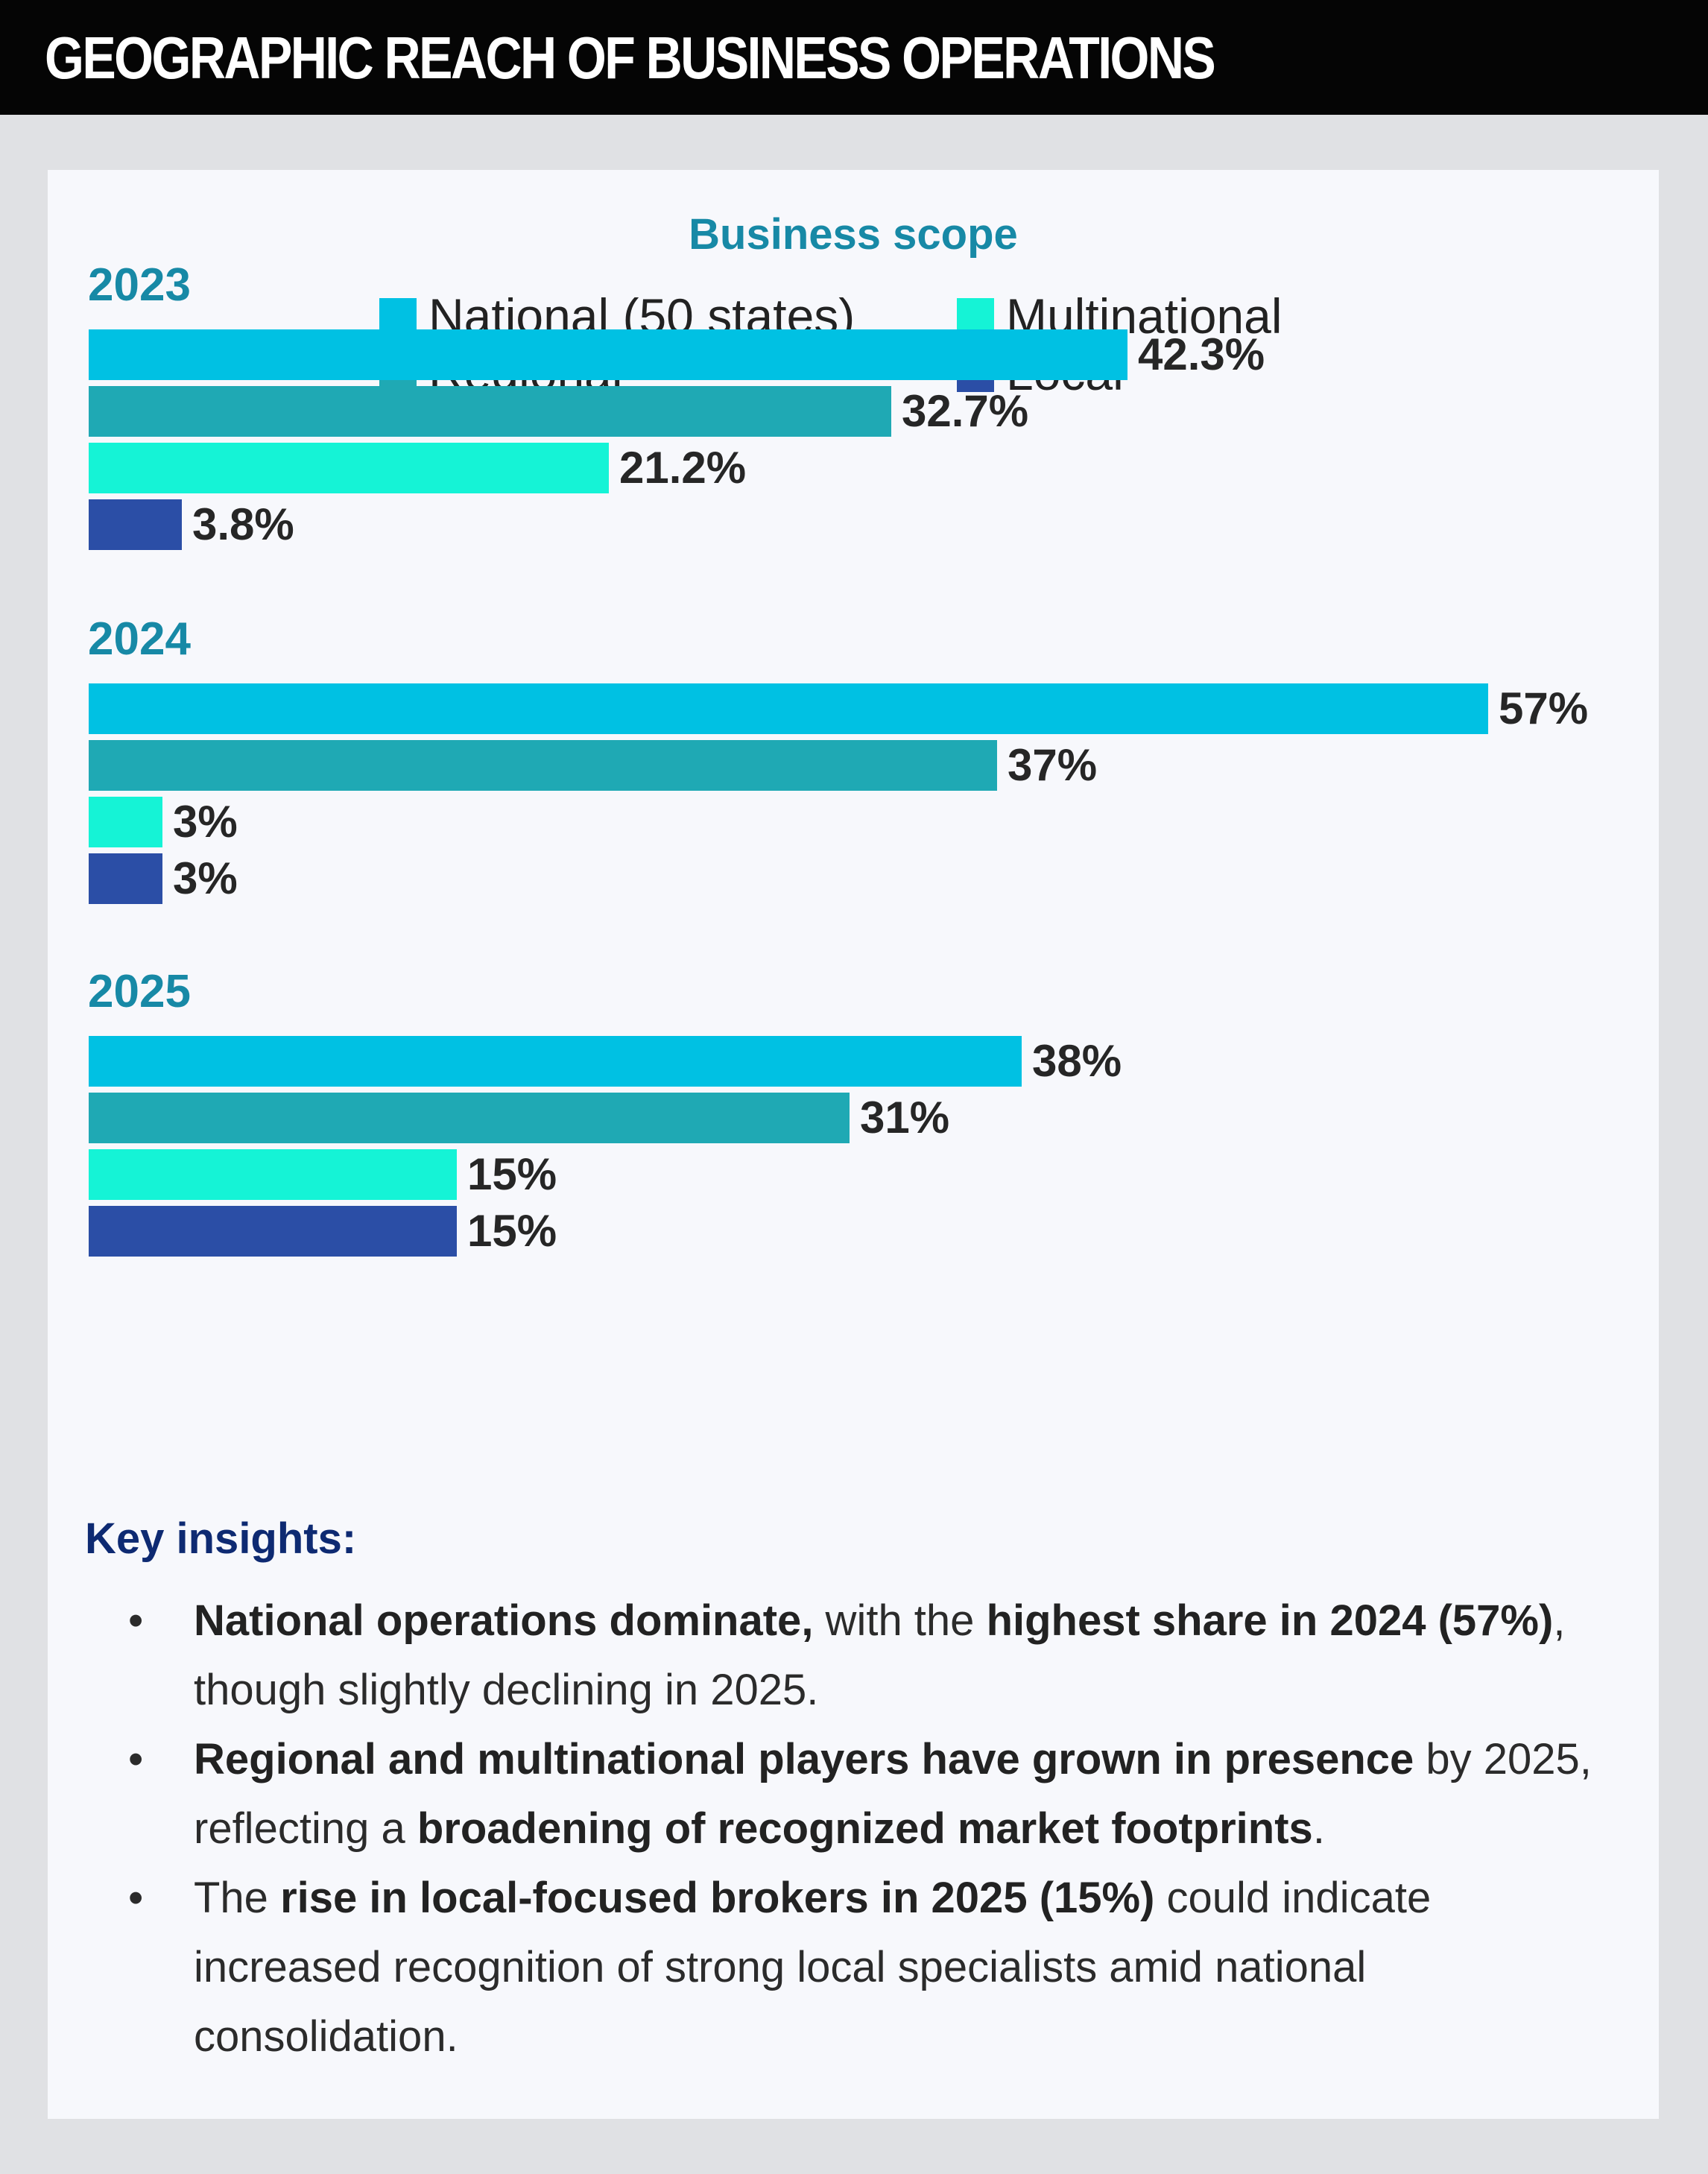 Image resolution: width=1708 pixels, height=2174 pixels. What do you see at coordinates (1201, 354) in the screenshot?
I see `bar-value-2023-national-50-states: 42.3%` at bounding box center [1201, 354].